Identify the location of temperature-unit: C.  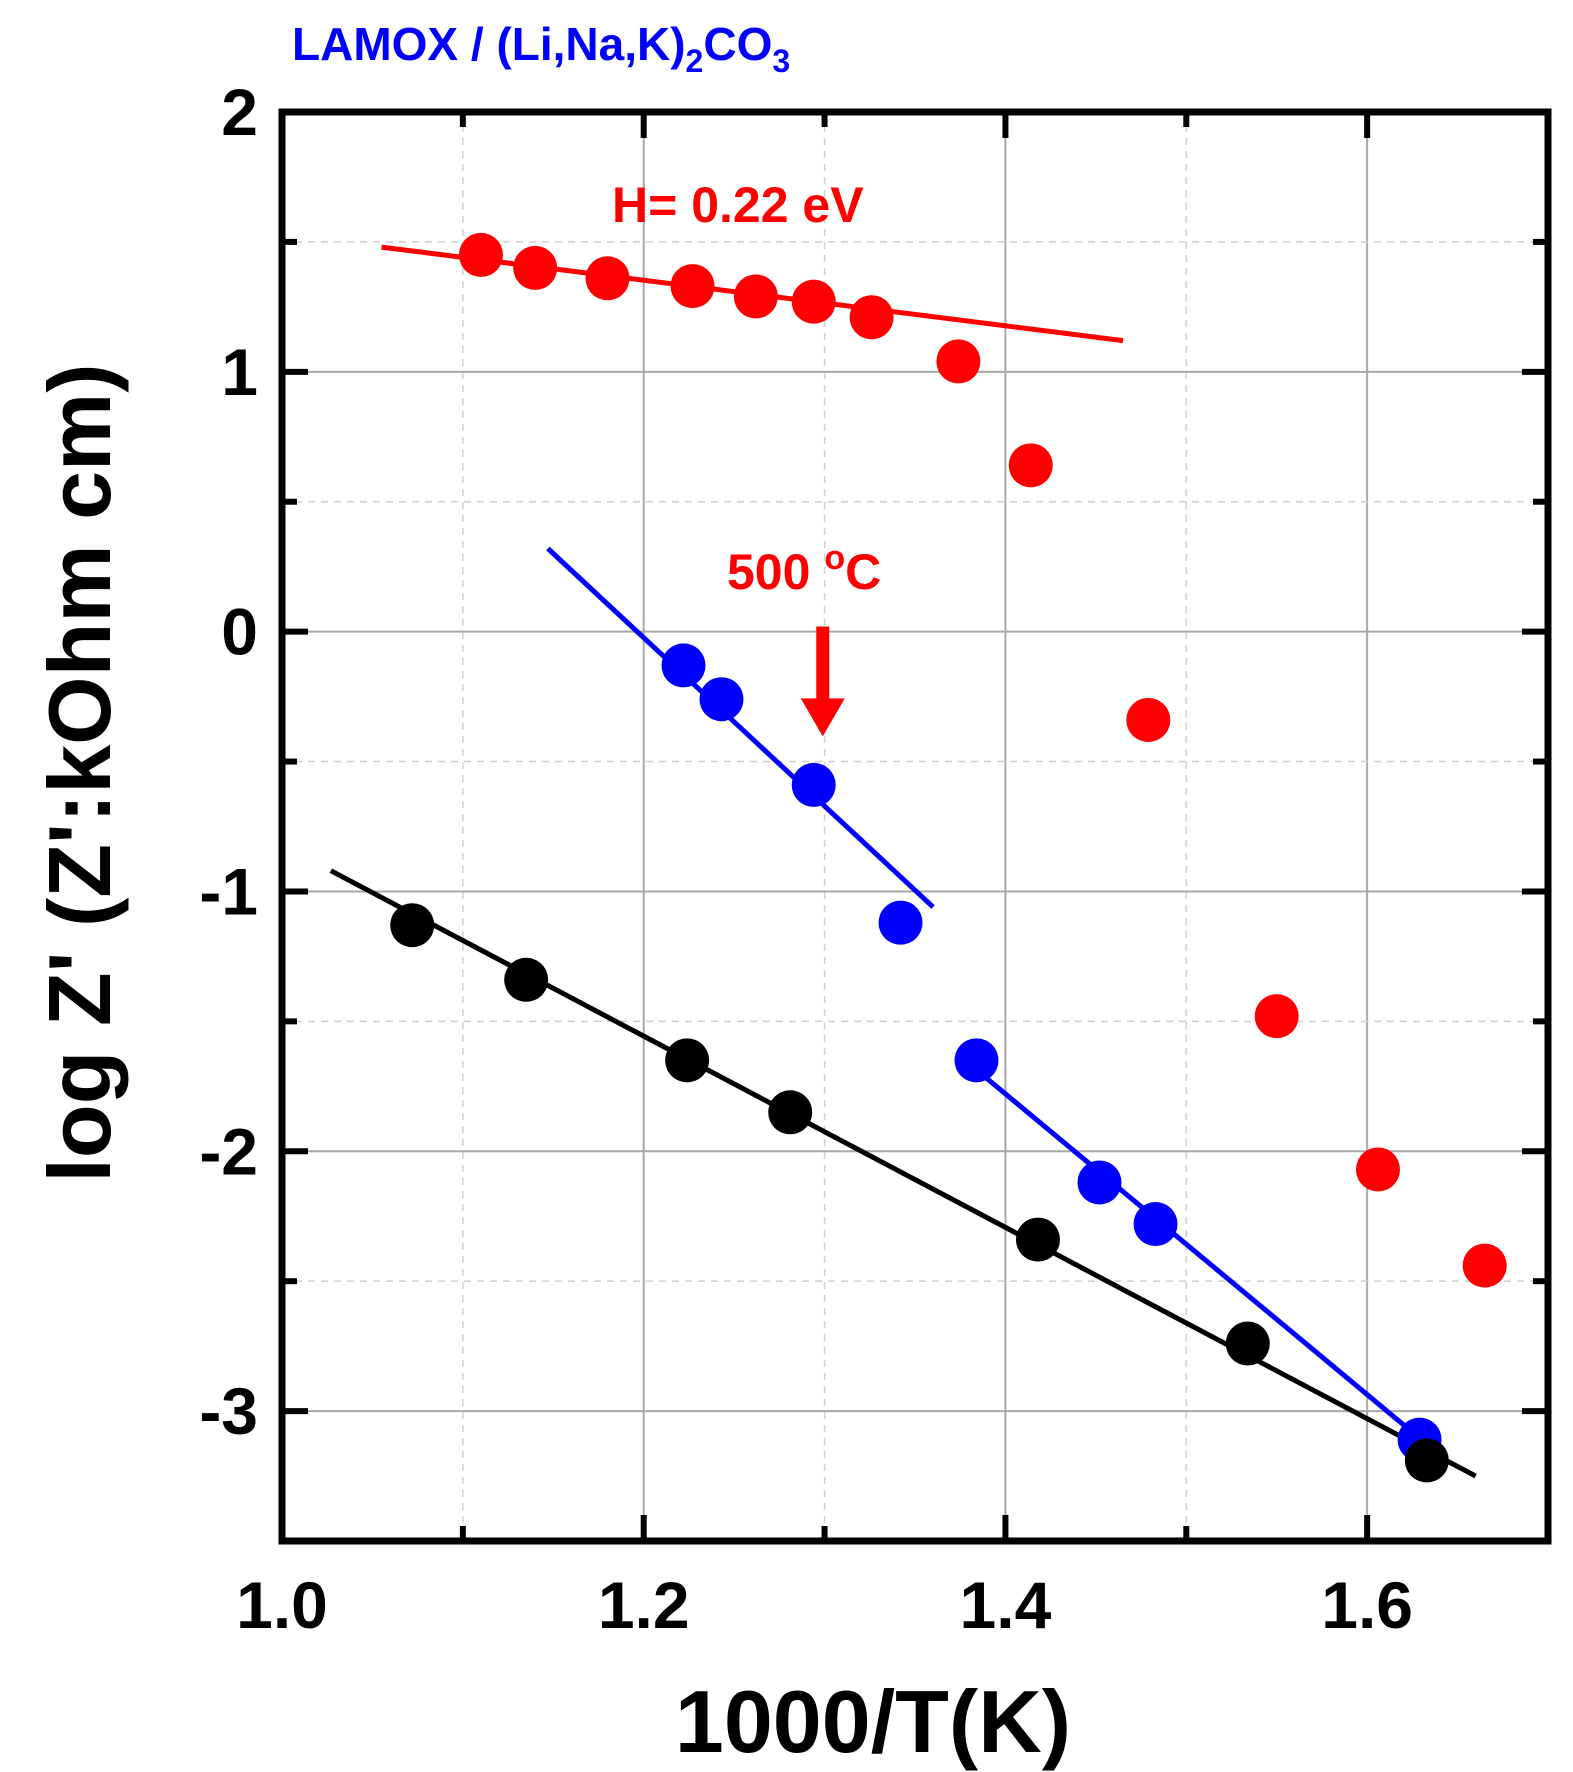
(863, 572).